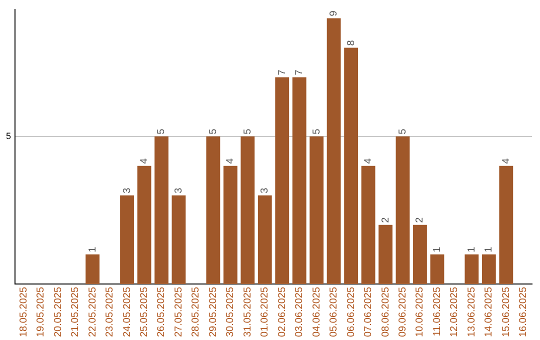 Image resolution: width=540 pixels, height=340 pixels. Describe the element at coordinates (524, 312) in the screenshot. I see `x-tick-label: 16.06.2025` at that location.